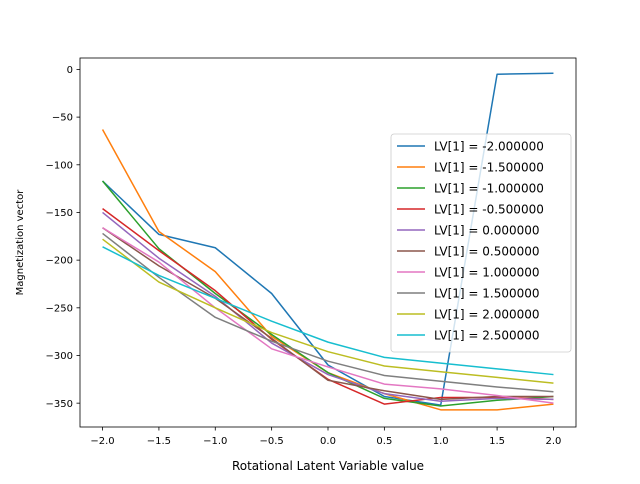 This screenshot has height=484, width=640. Describe the element at coordinates (59, 356) in the screenshot. I see `y-tick-label: −300` at that location.